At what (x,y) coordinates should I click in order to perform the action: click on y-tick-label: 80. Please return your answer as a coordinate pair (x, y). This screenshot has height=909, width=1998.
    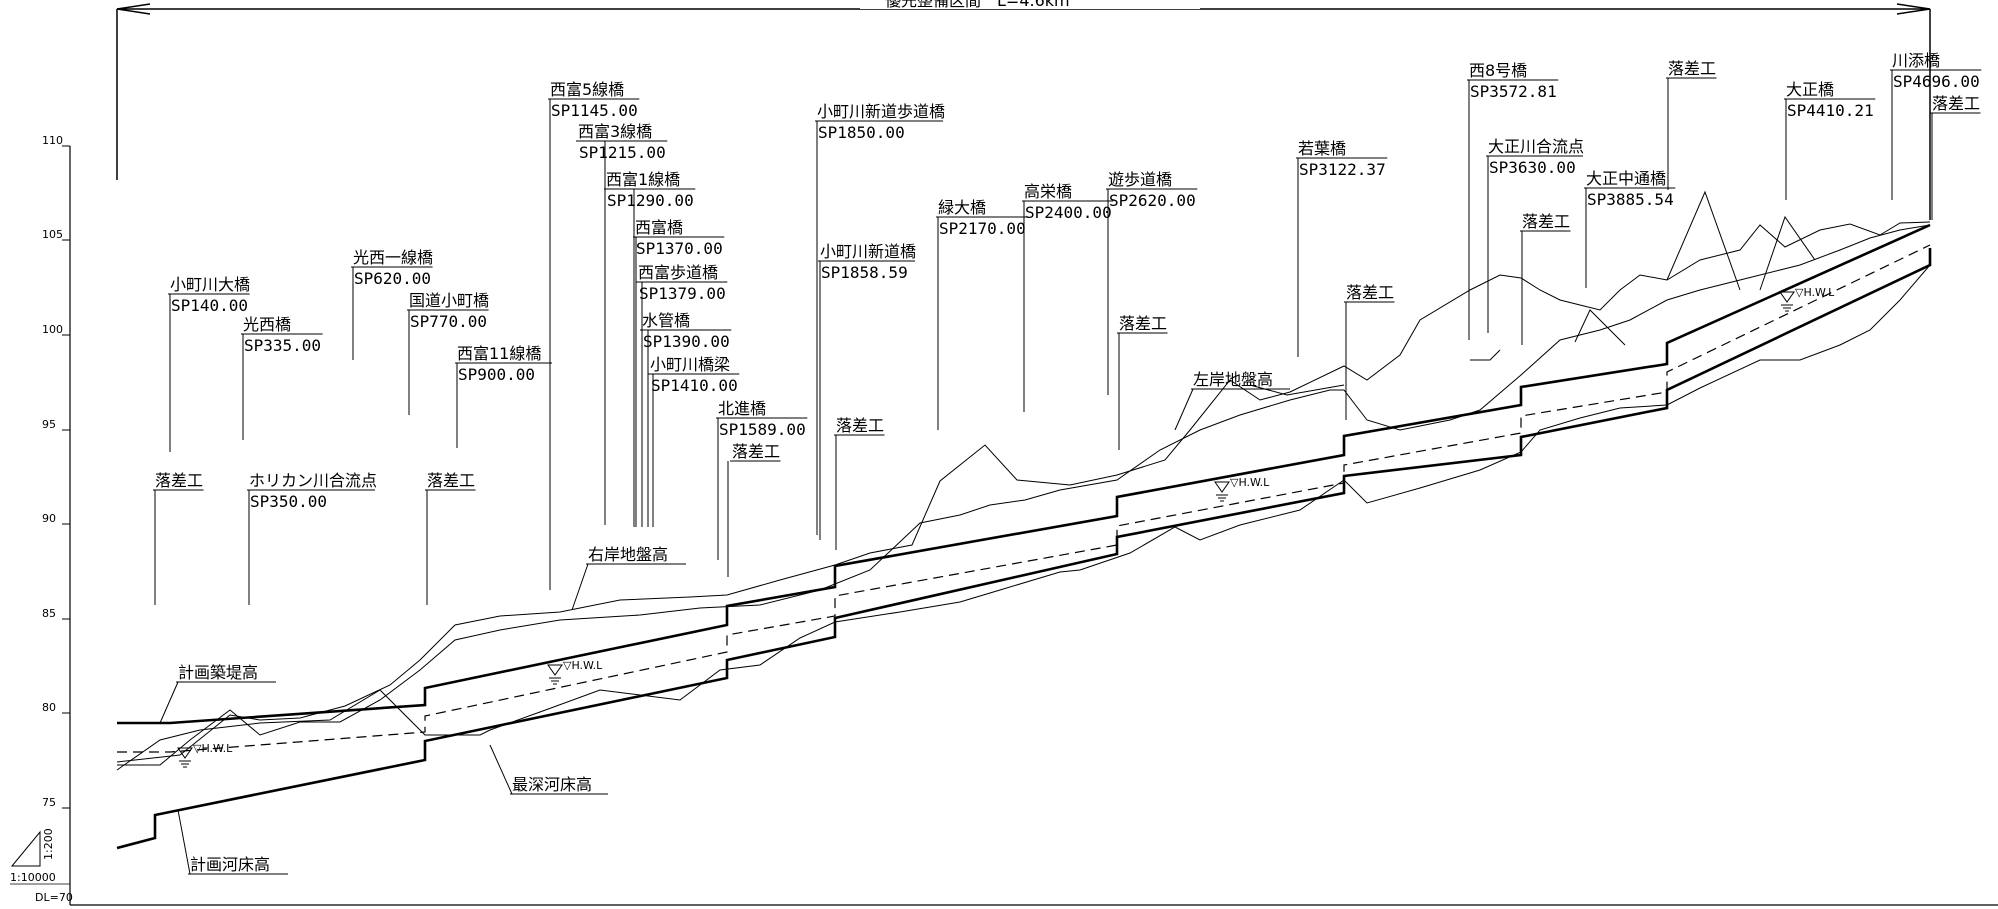
    Looking at the image, I should click on (49, 707).